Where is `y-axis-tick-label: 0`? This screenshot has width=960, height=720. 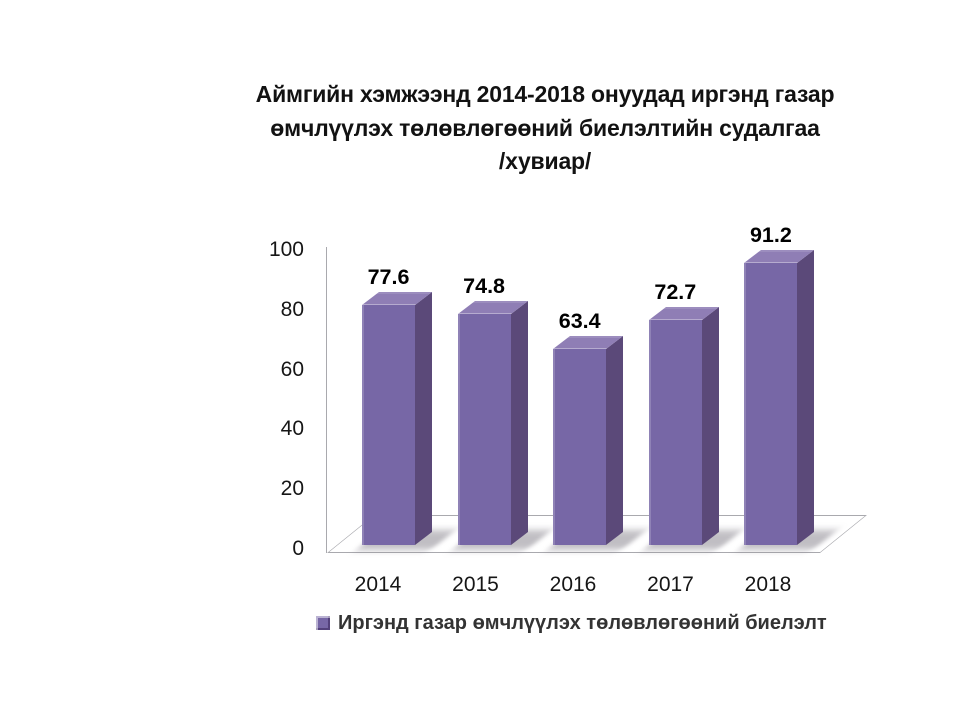
y-axis-tick-label: 0 is located at coordinates (298, 548).